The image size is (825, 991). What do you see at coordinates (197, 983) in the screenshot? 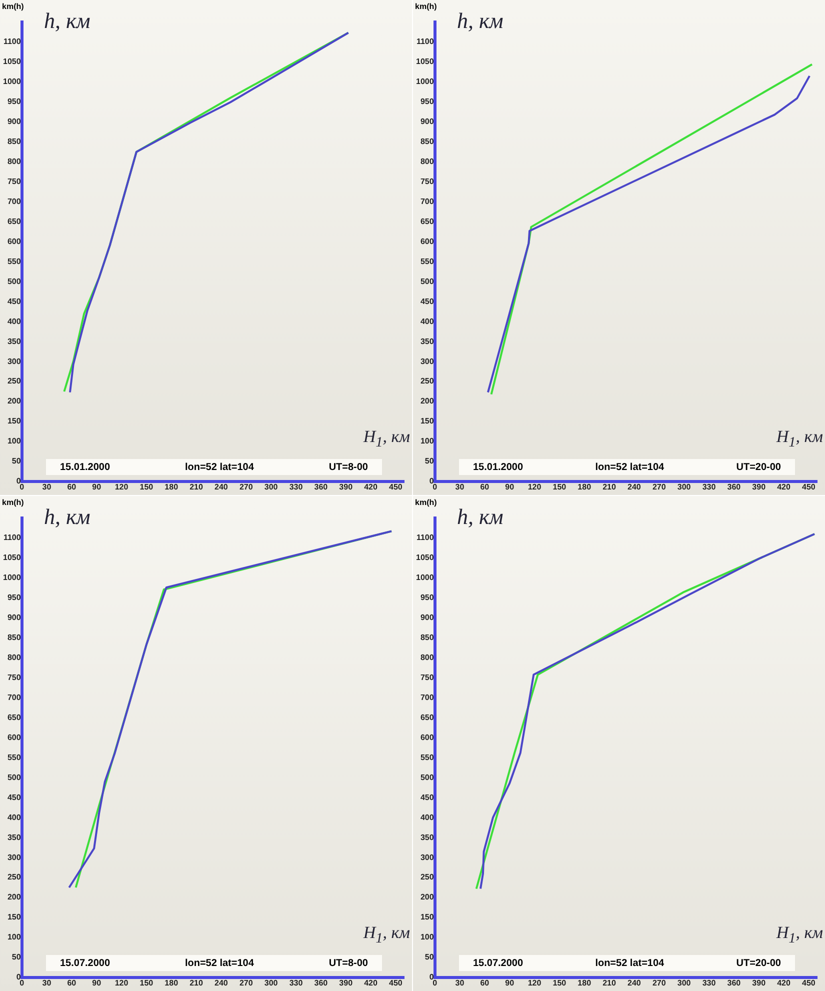
I see `x-tick-label: 210` at bounding box center [197, 983].